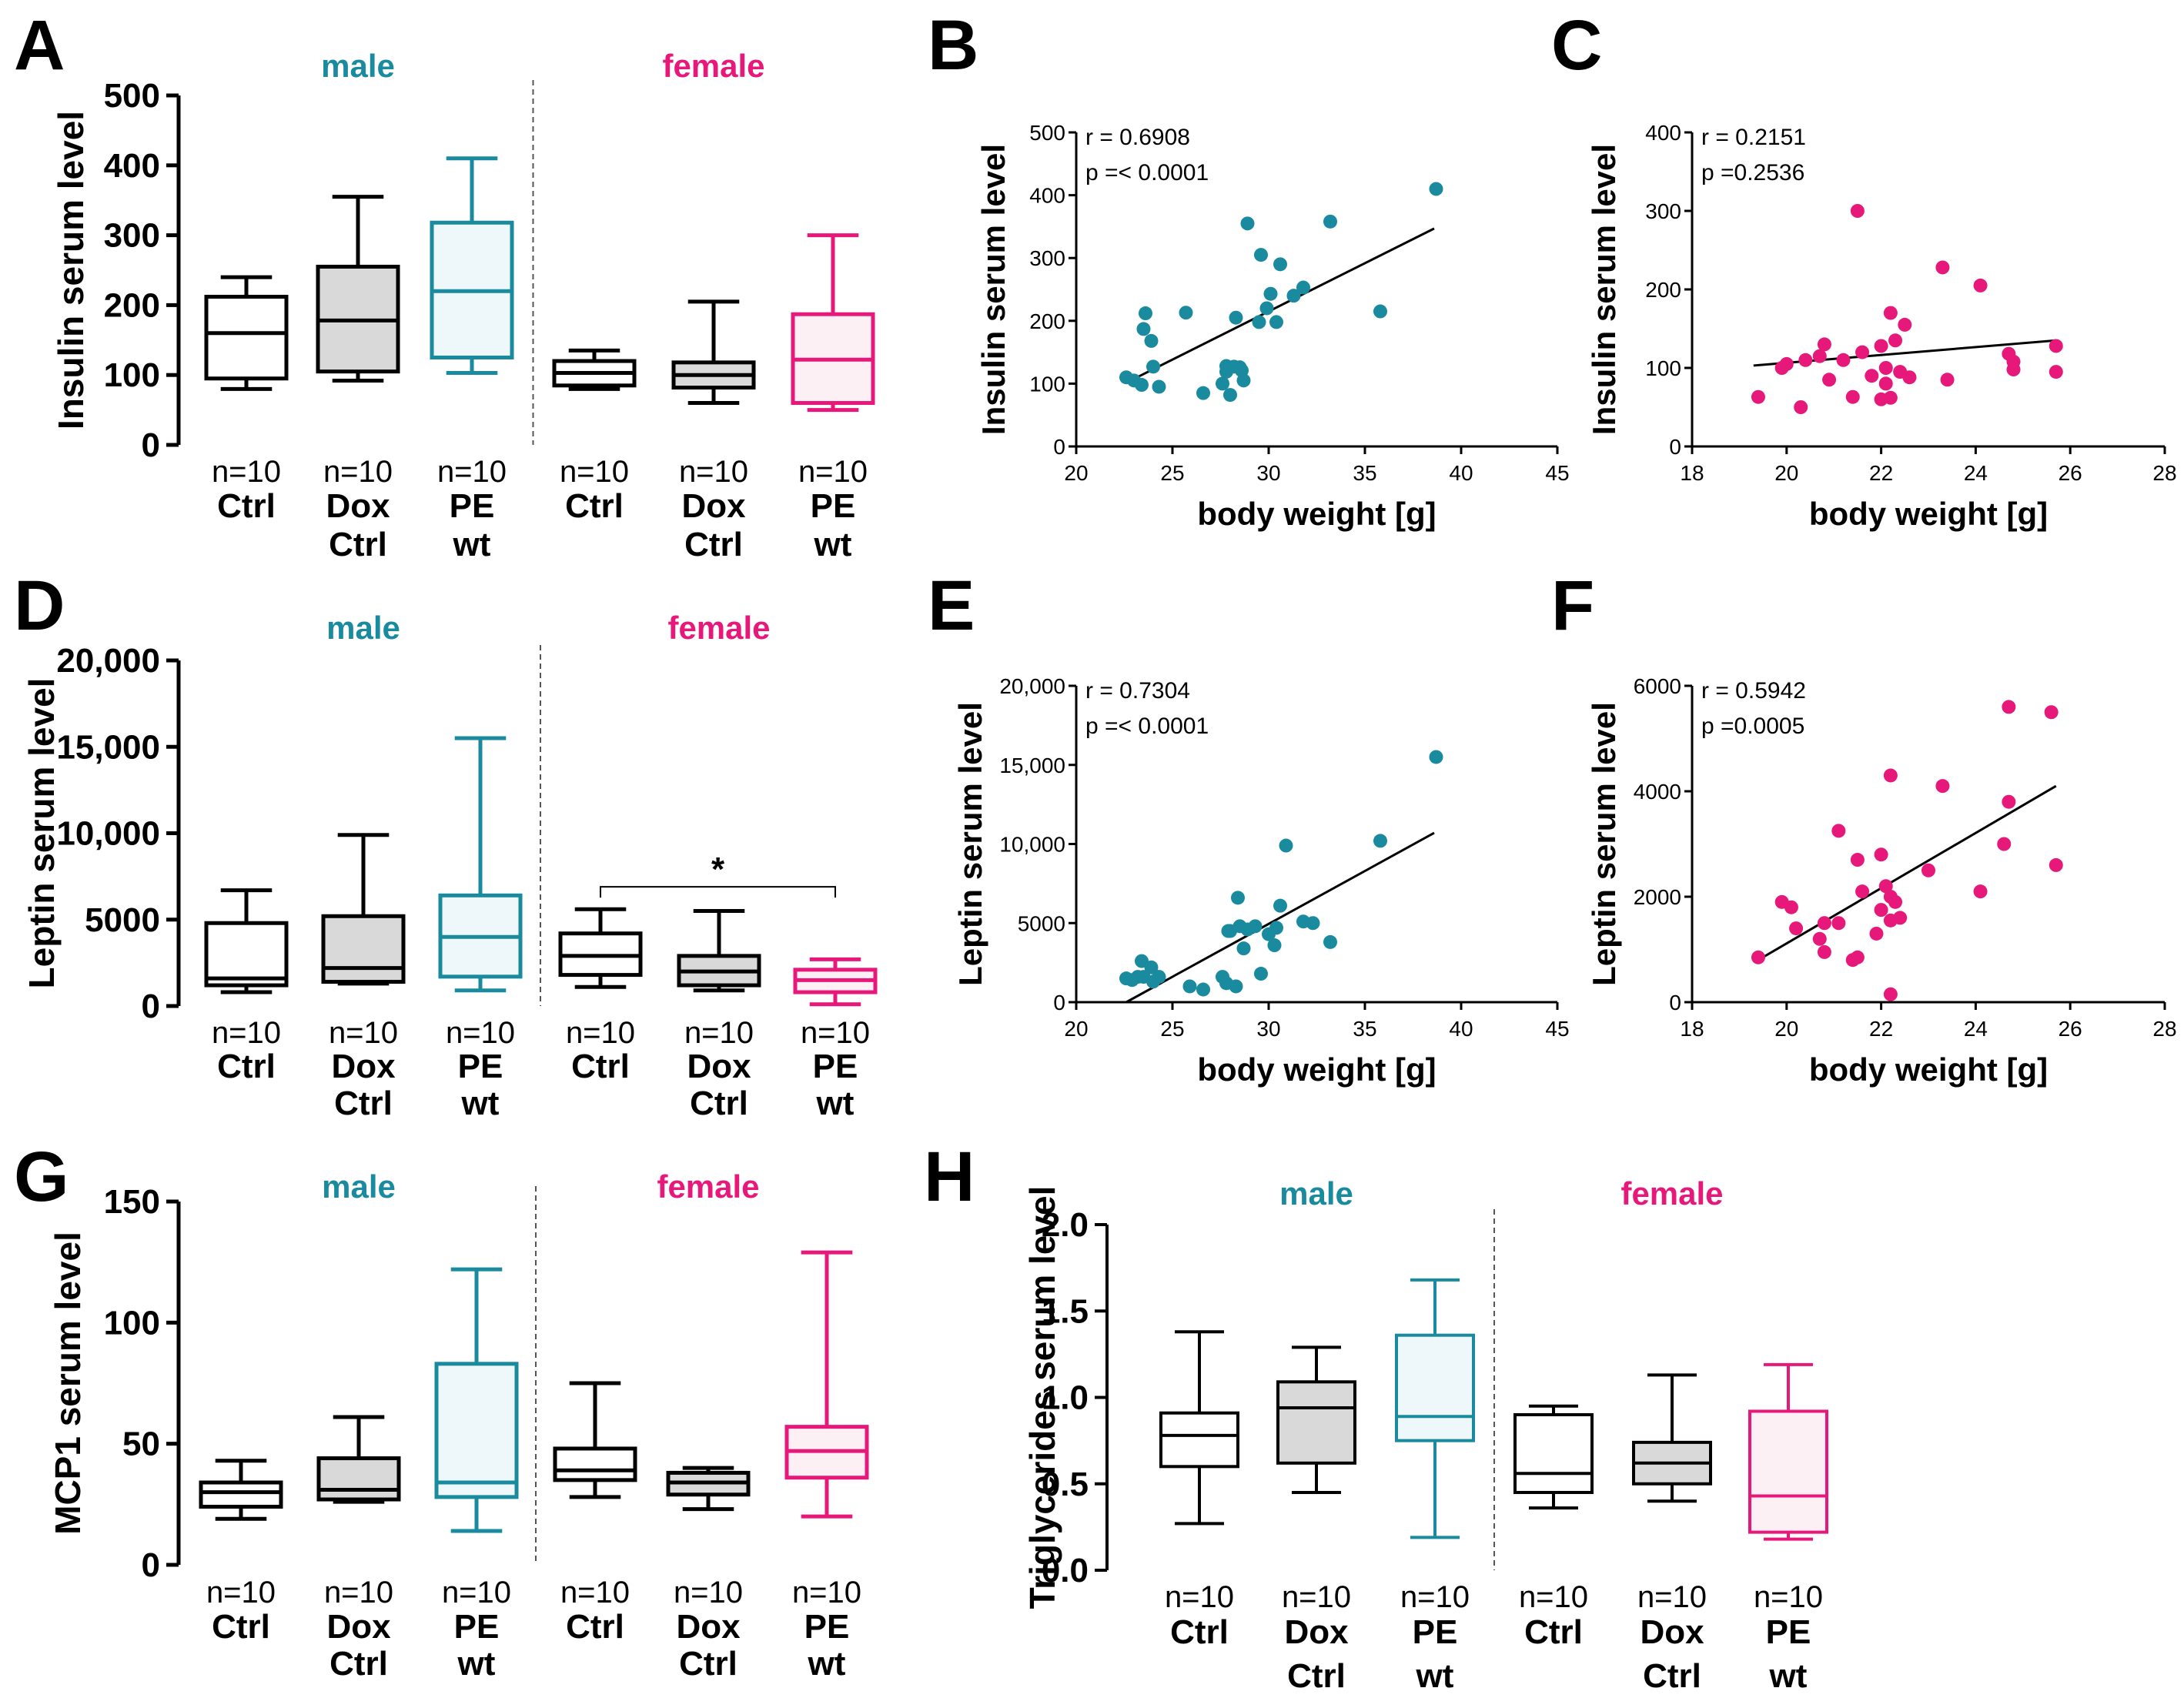  I want to click on y-tick-label: 300, so click(1047, 258).